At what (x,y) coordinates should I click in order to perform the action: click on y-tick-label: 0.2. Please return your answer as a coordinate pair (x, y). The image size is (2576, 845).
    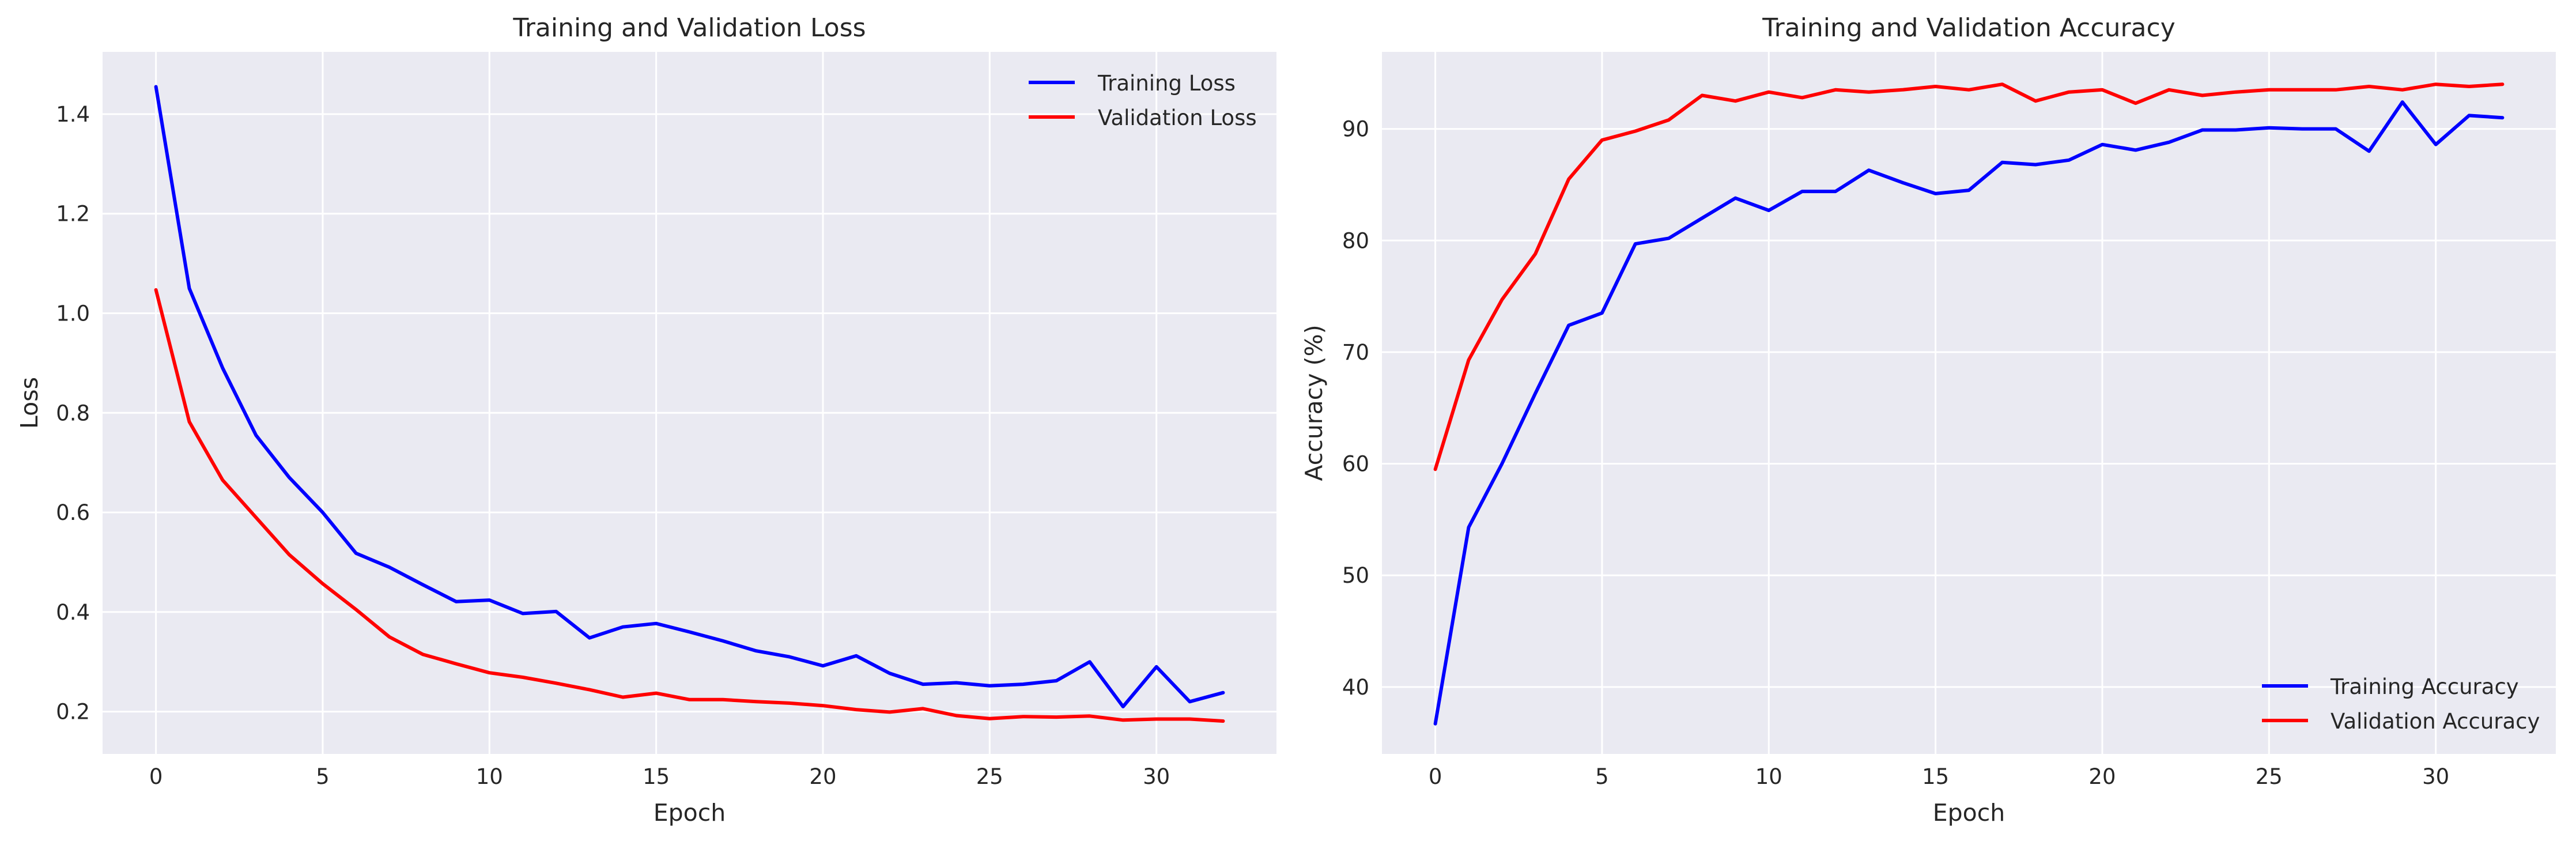
    Looking at the image, I should click on (73, 712).